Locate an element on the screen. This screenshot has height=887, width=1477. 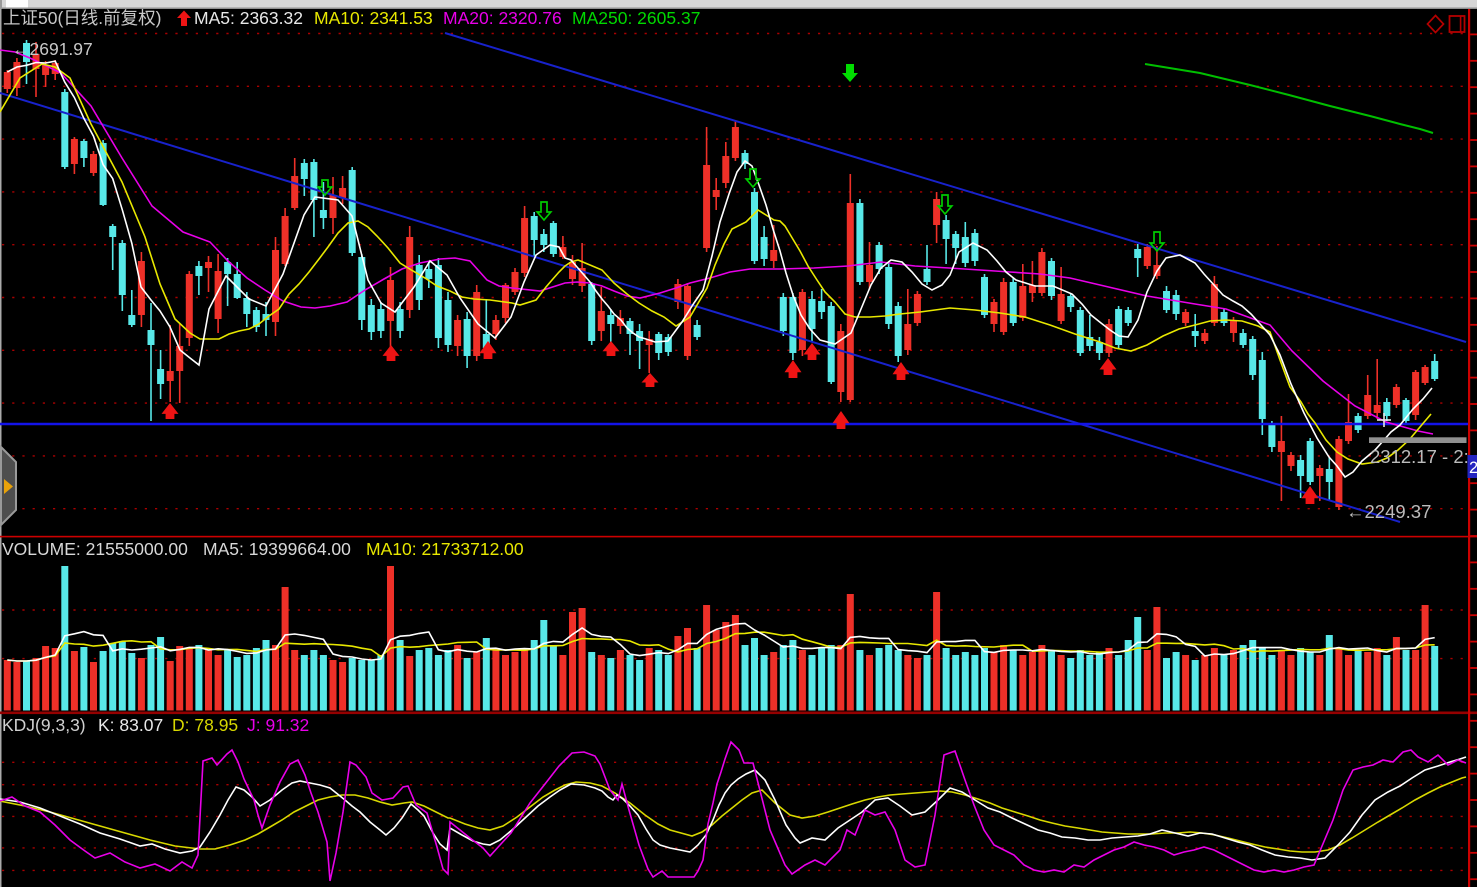
svg-text: 2312.17 - 2: is located at coordinates (1419, 456).